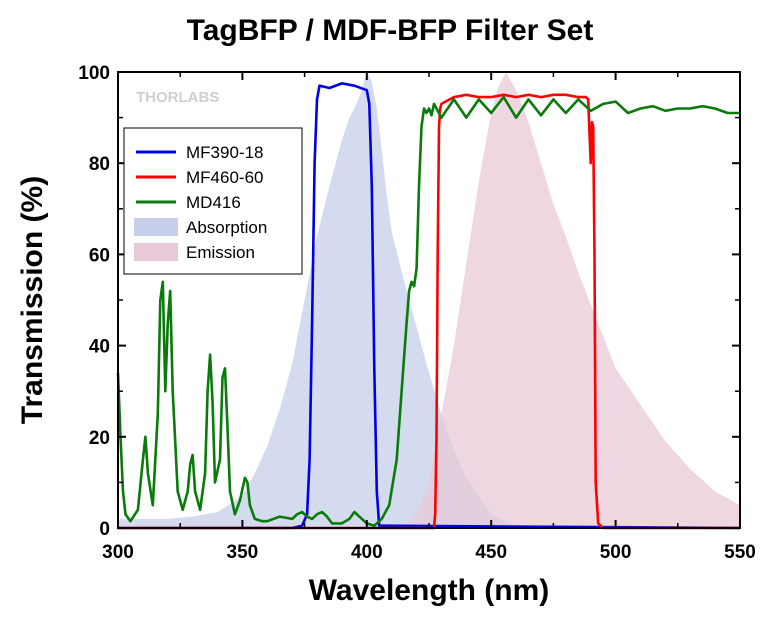  I want to click on y-tick-label-100: 100, so click(94, 73).